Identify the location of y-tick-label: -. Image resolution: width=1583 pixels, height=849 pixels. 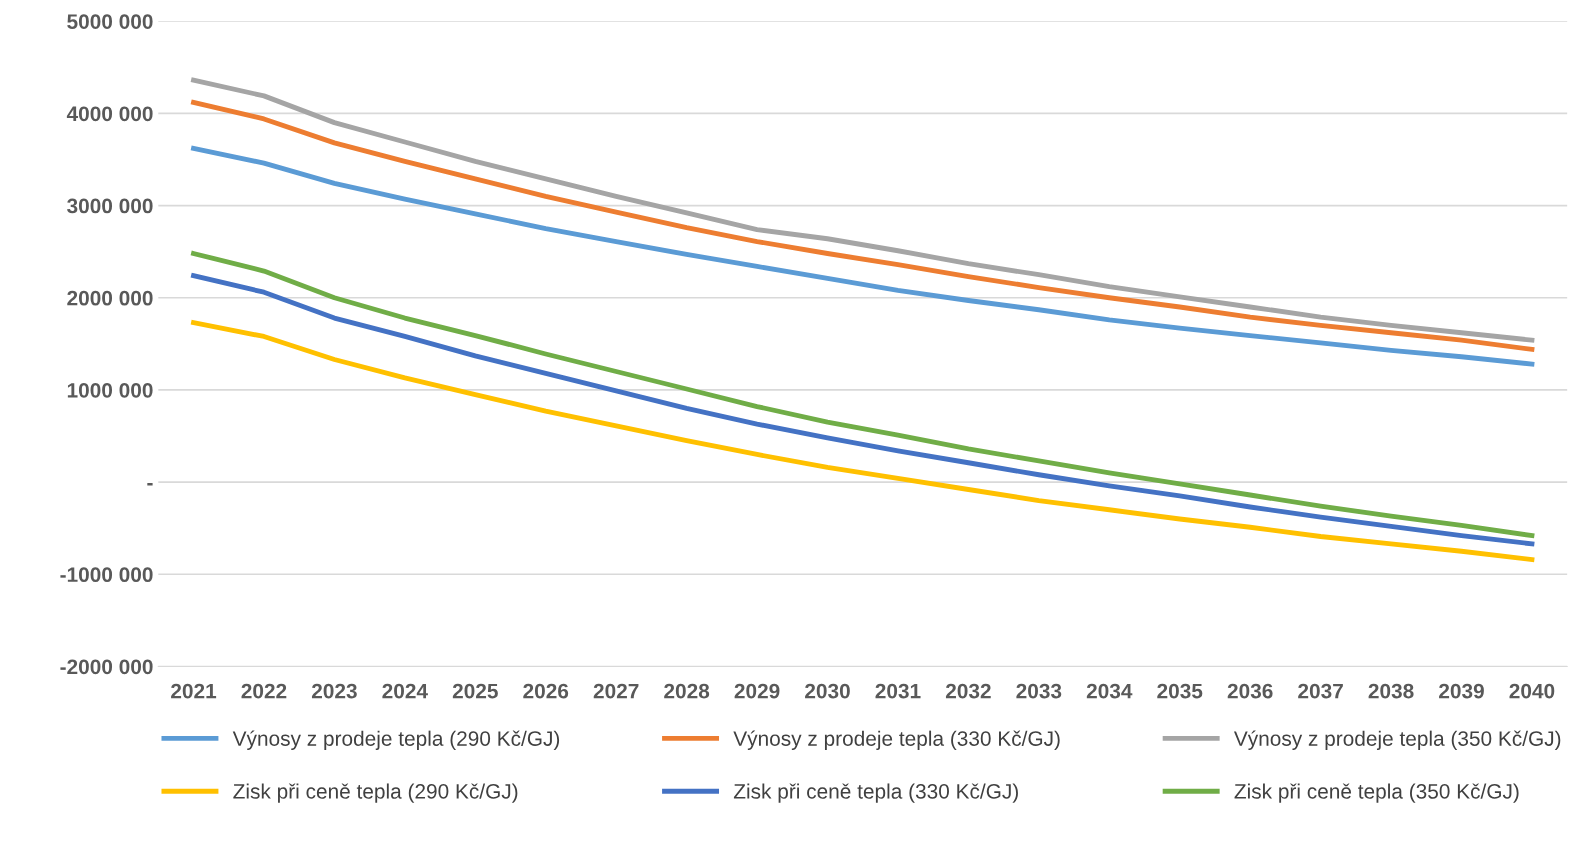
(150, 484).